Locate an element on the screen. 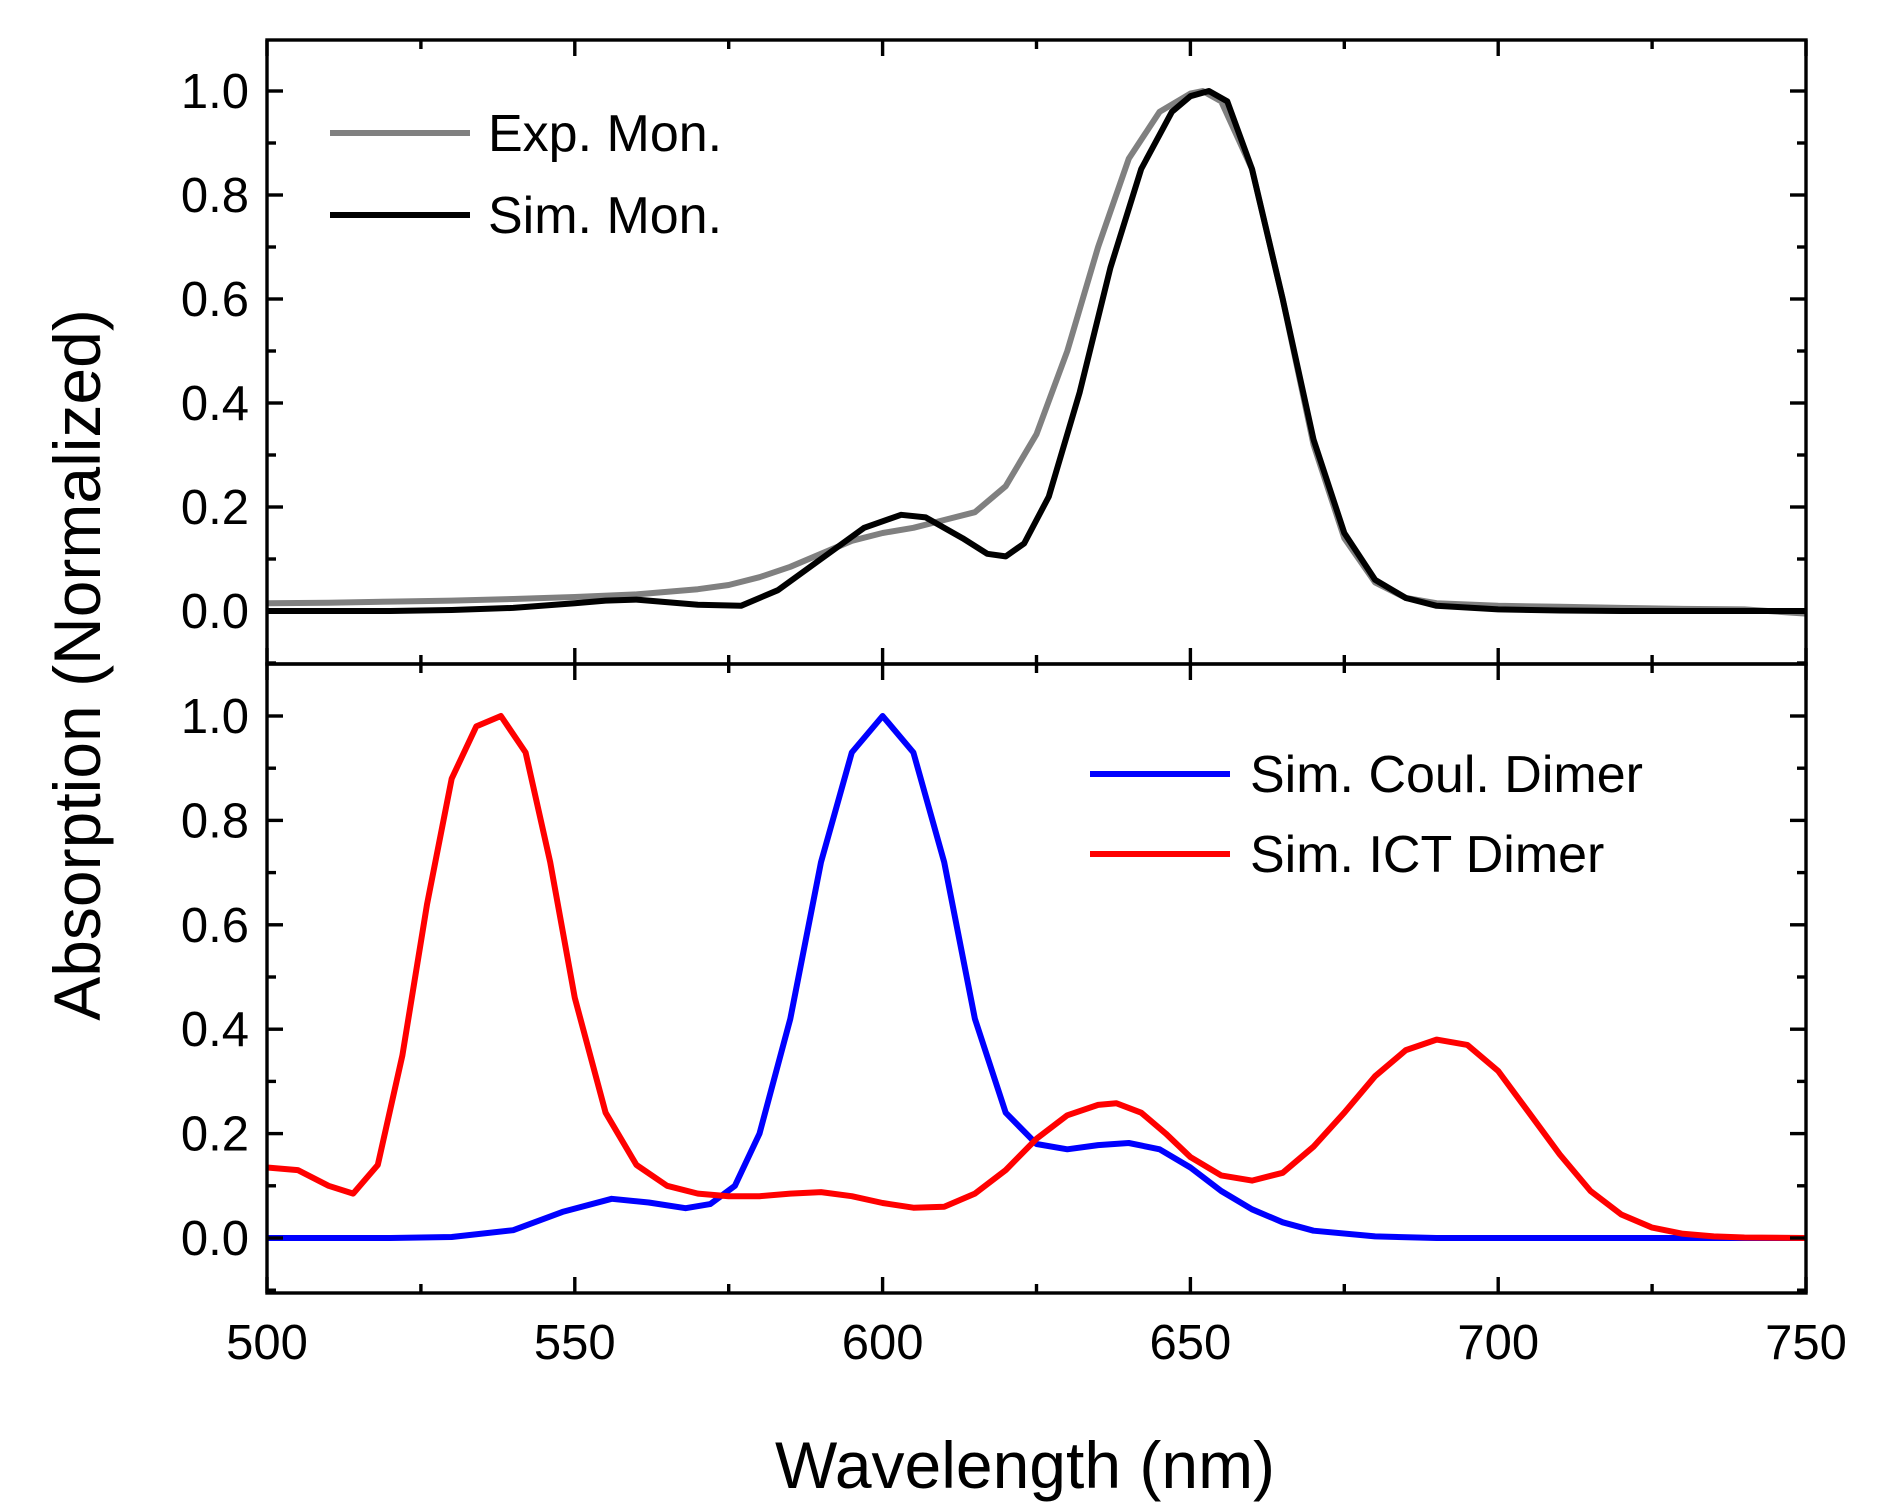  x-tick-label: 600 is located at coordinates (883, 1343).